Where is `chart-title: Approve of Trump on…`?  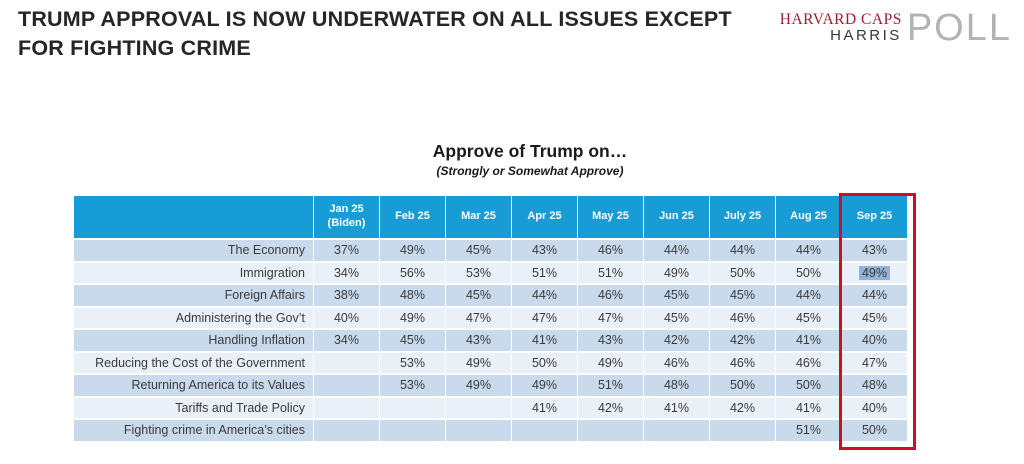 chart-title: Approve of Trump on… is located at coordinates (530, 151).